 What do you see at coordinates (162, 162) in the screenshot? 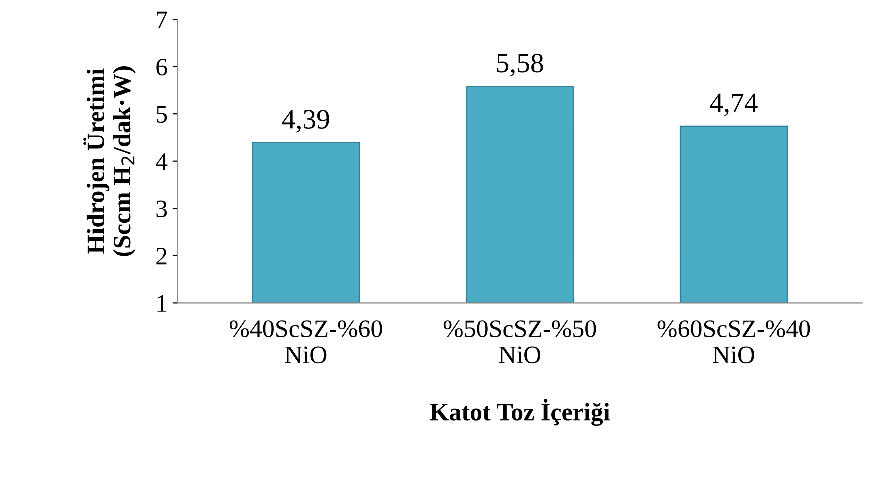
I see `y-tick-label: 4` at bounding box center [162, 162].